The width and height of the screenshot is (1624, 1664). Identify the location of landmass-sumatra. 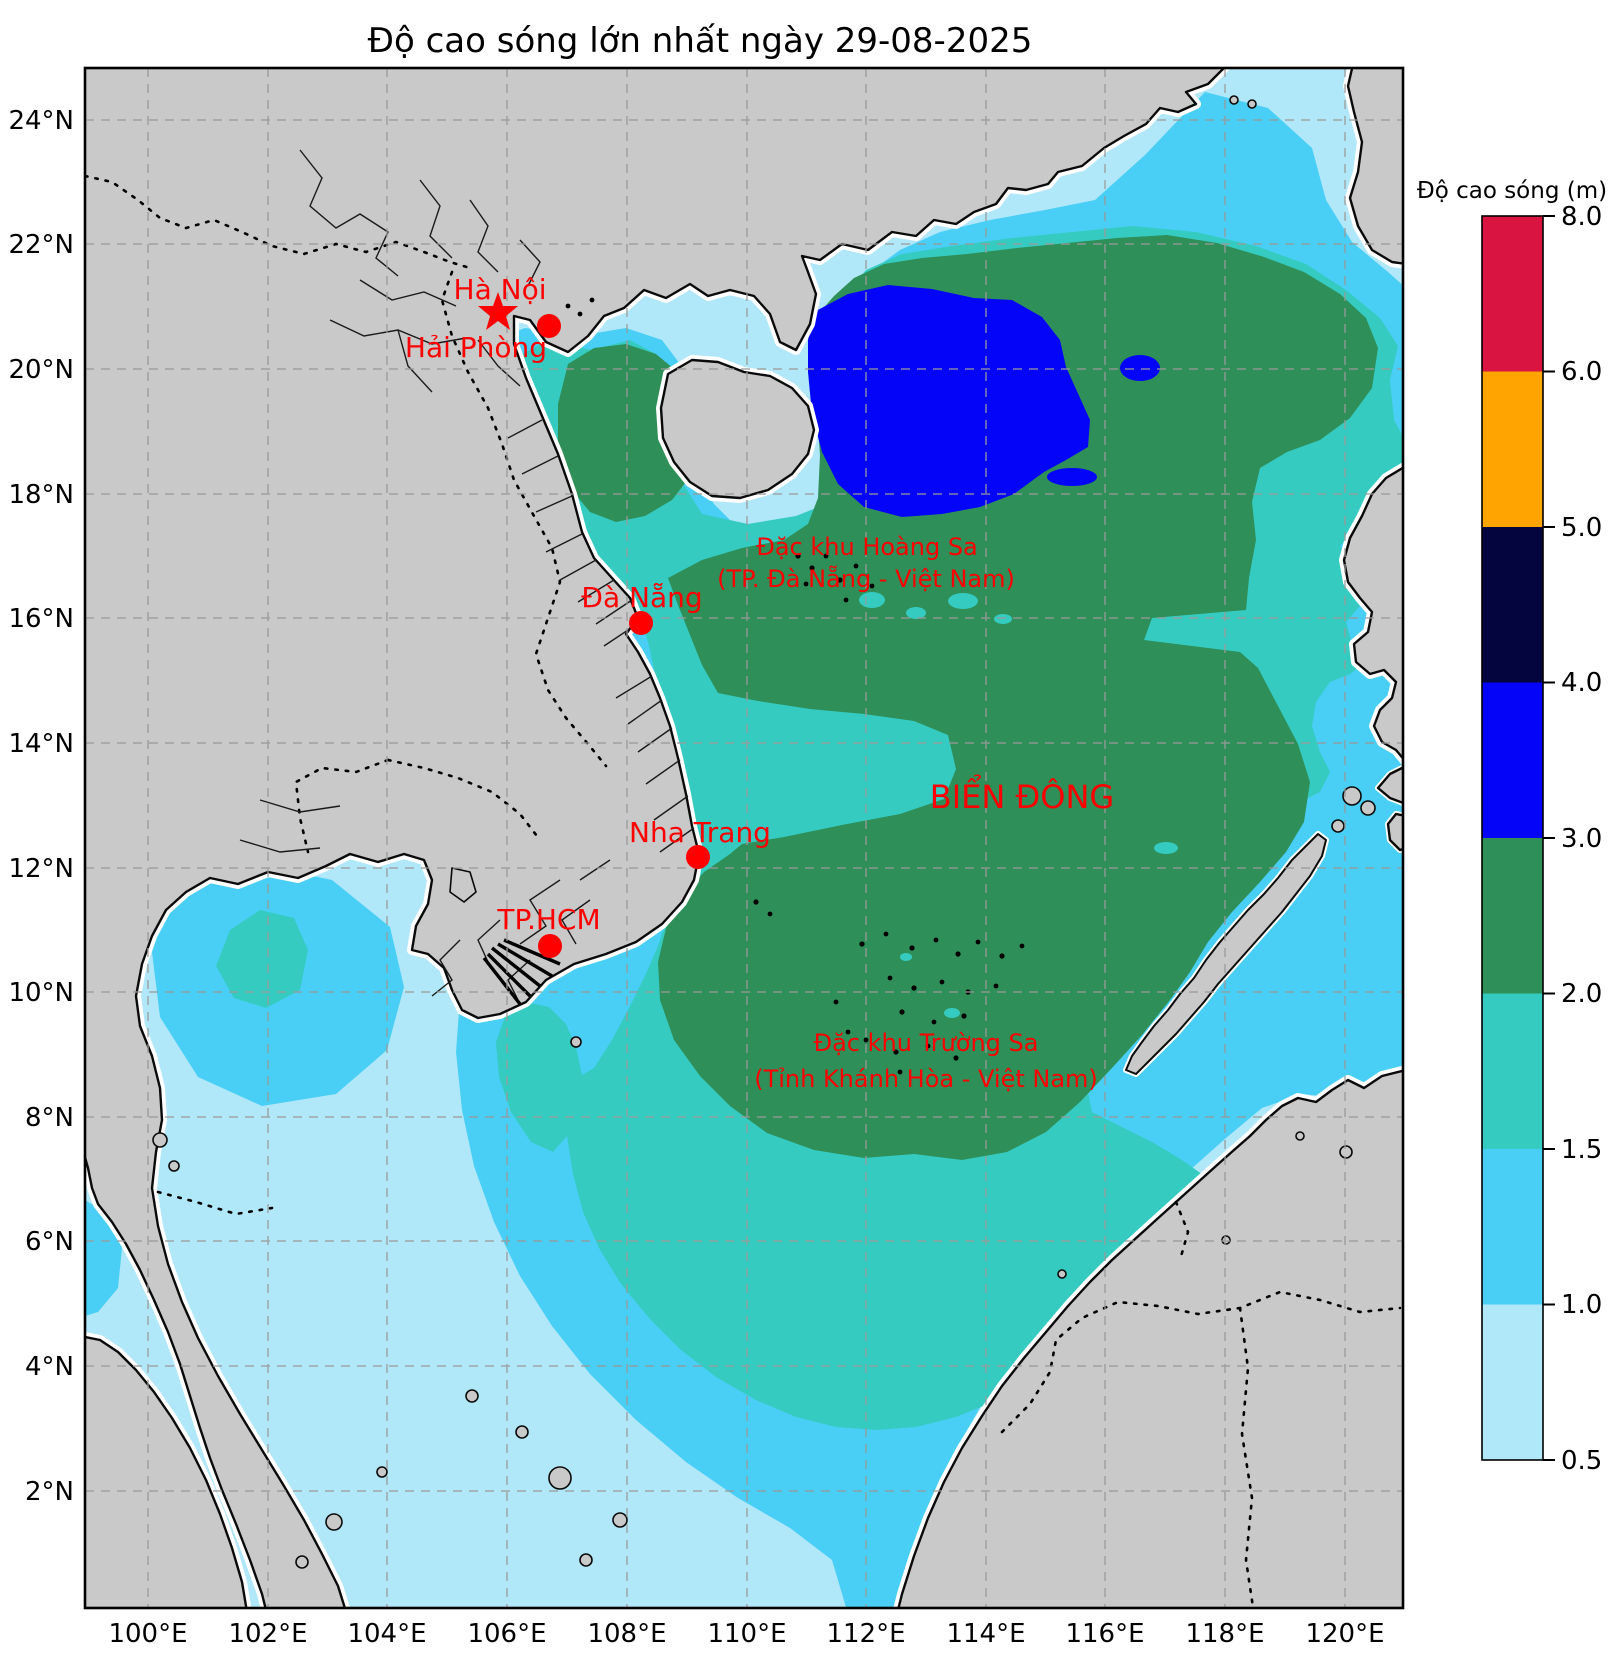
(168, 1469).